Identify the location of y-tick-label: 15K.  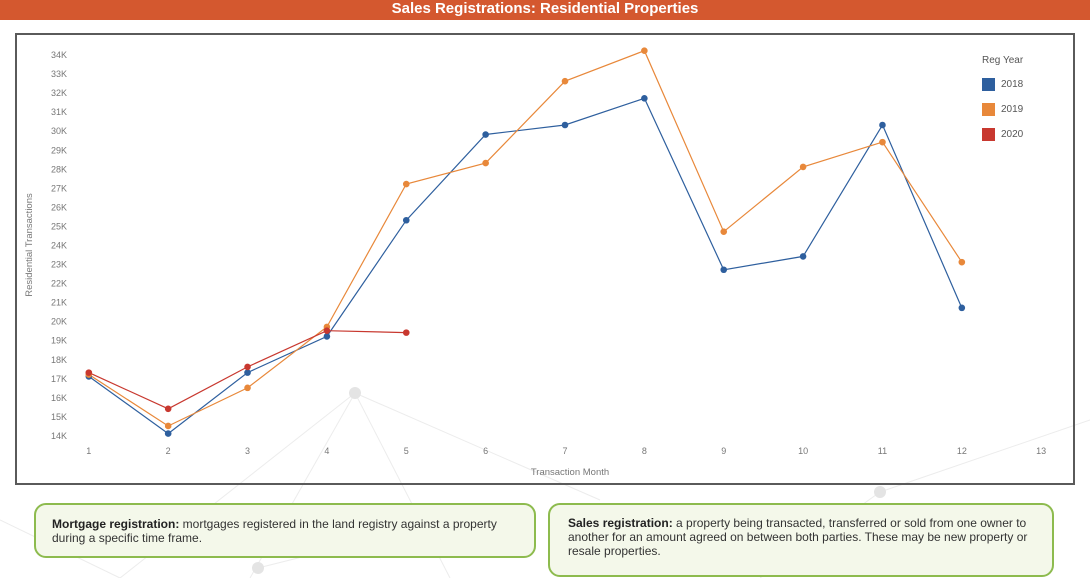
(59, 417).